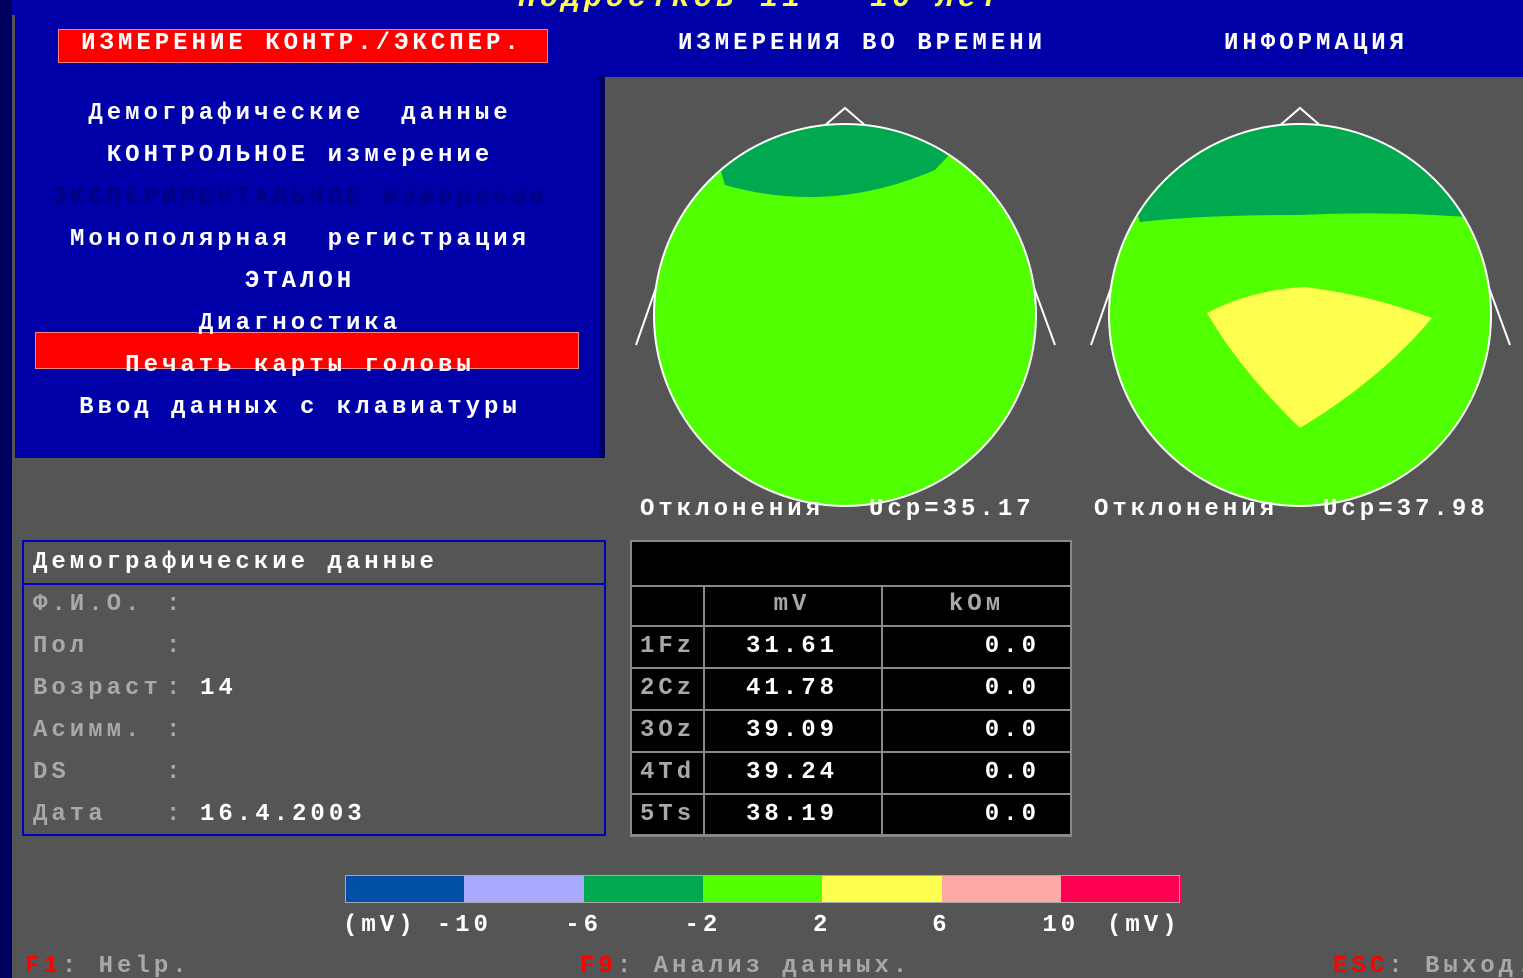  What do you see at coordinates (300, 113) in the screenshot?
I see `submenu-item: Демографические данные` at bounding box center [300, 113].